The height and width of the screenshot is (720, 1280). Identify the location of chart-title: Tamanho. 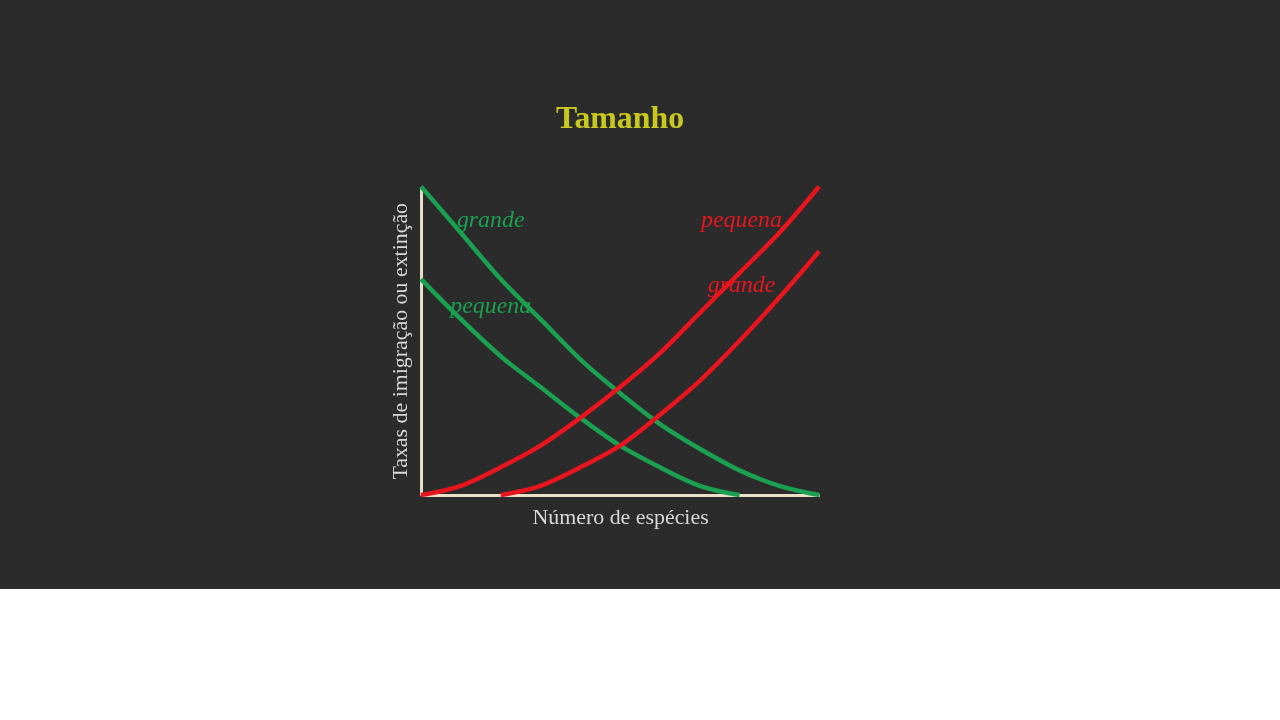
(620, 117).